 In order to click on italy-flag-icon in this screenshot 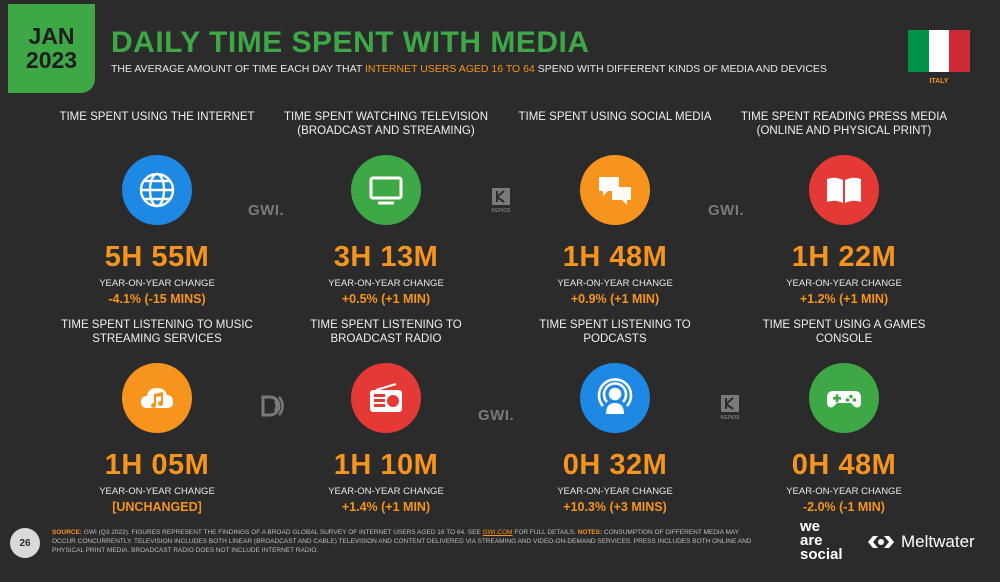, I will do `click(939, 51)`.